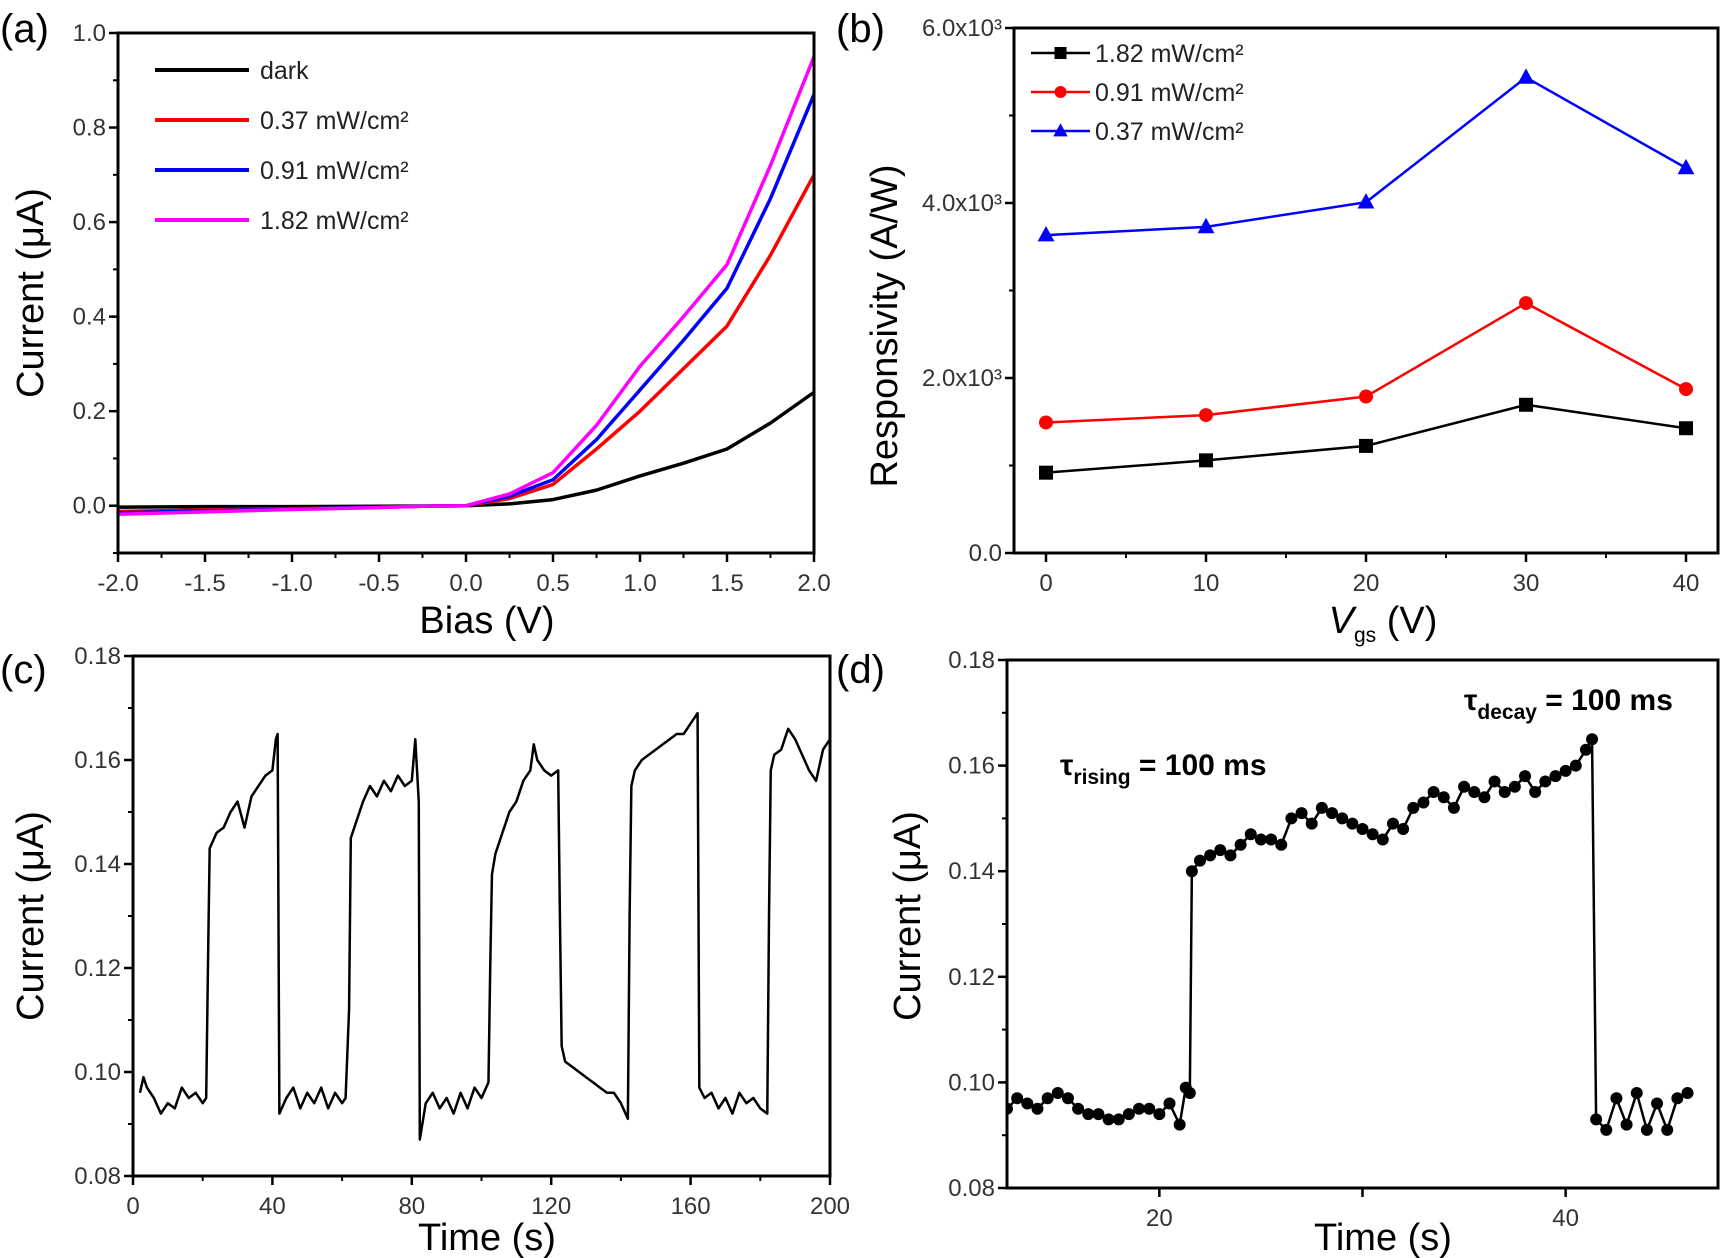  What do you see at coordinates (885, 325) in the screenshot?
I see `y-axis-title-b: Responsivity (A/W)` at bounding box center [885, 325].